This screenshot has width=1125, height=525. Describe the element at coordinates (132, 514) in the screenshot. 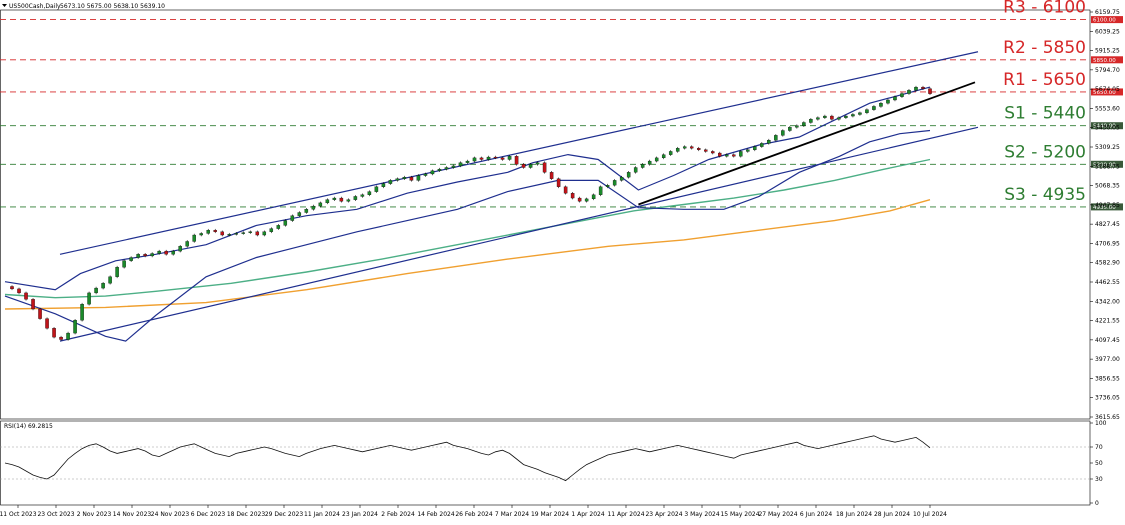

I see `x-tick-label: 14 Nov 2023` at that location.